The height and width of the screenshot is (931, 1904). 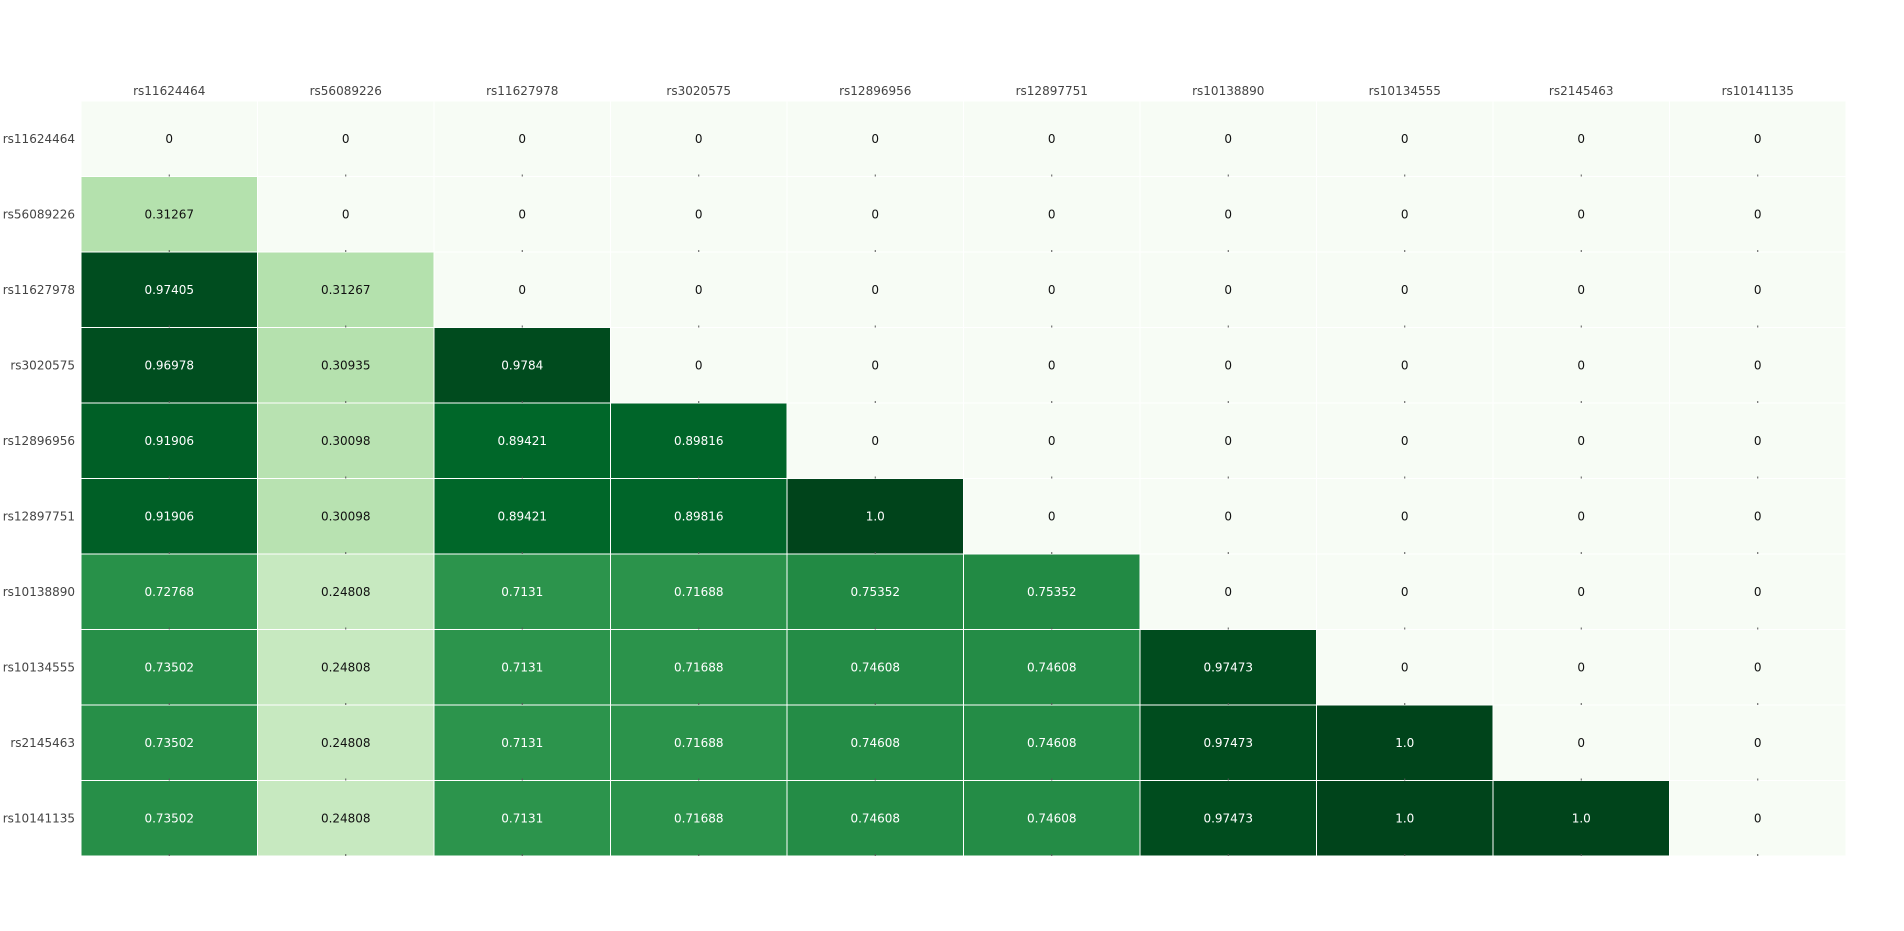 I want to click on heatmap-cell-rs56089226-rs12896956, so click(x=875, y=214).